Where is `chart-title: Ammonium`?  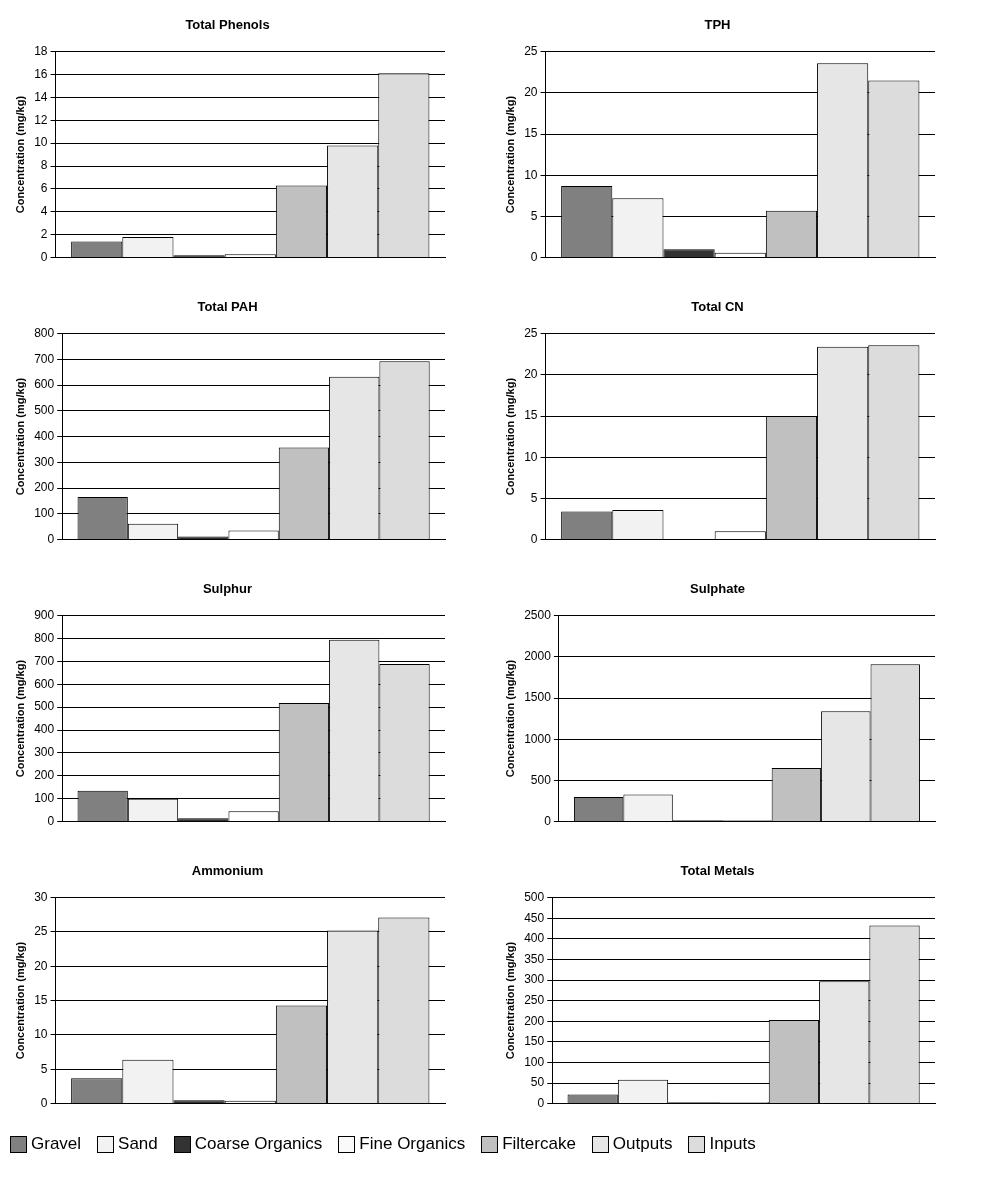
chart-title: Ammonium is located at coordinates (227, 871).